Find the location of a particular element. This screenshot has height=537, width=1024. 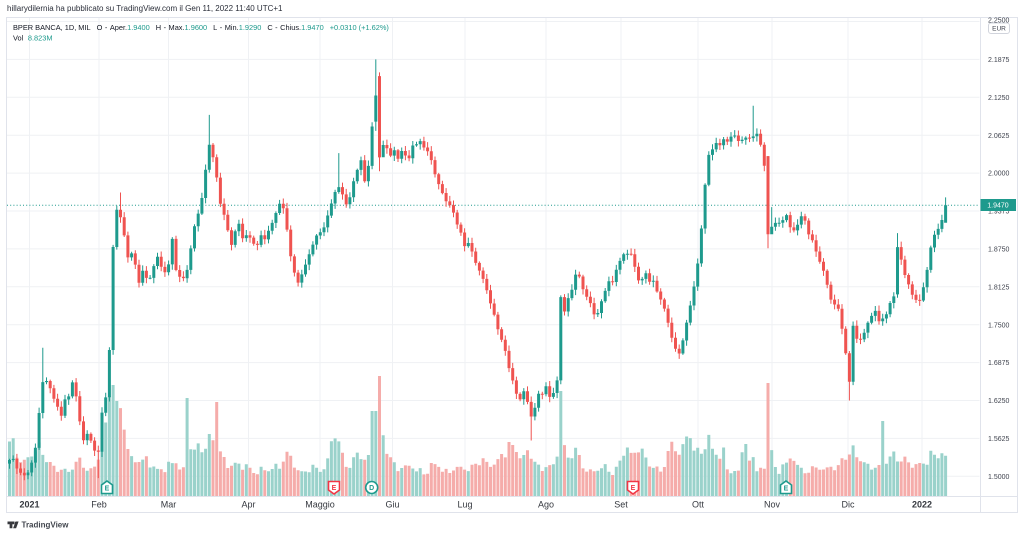

svg-text: Set is located at coordinates (621, 505).